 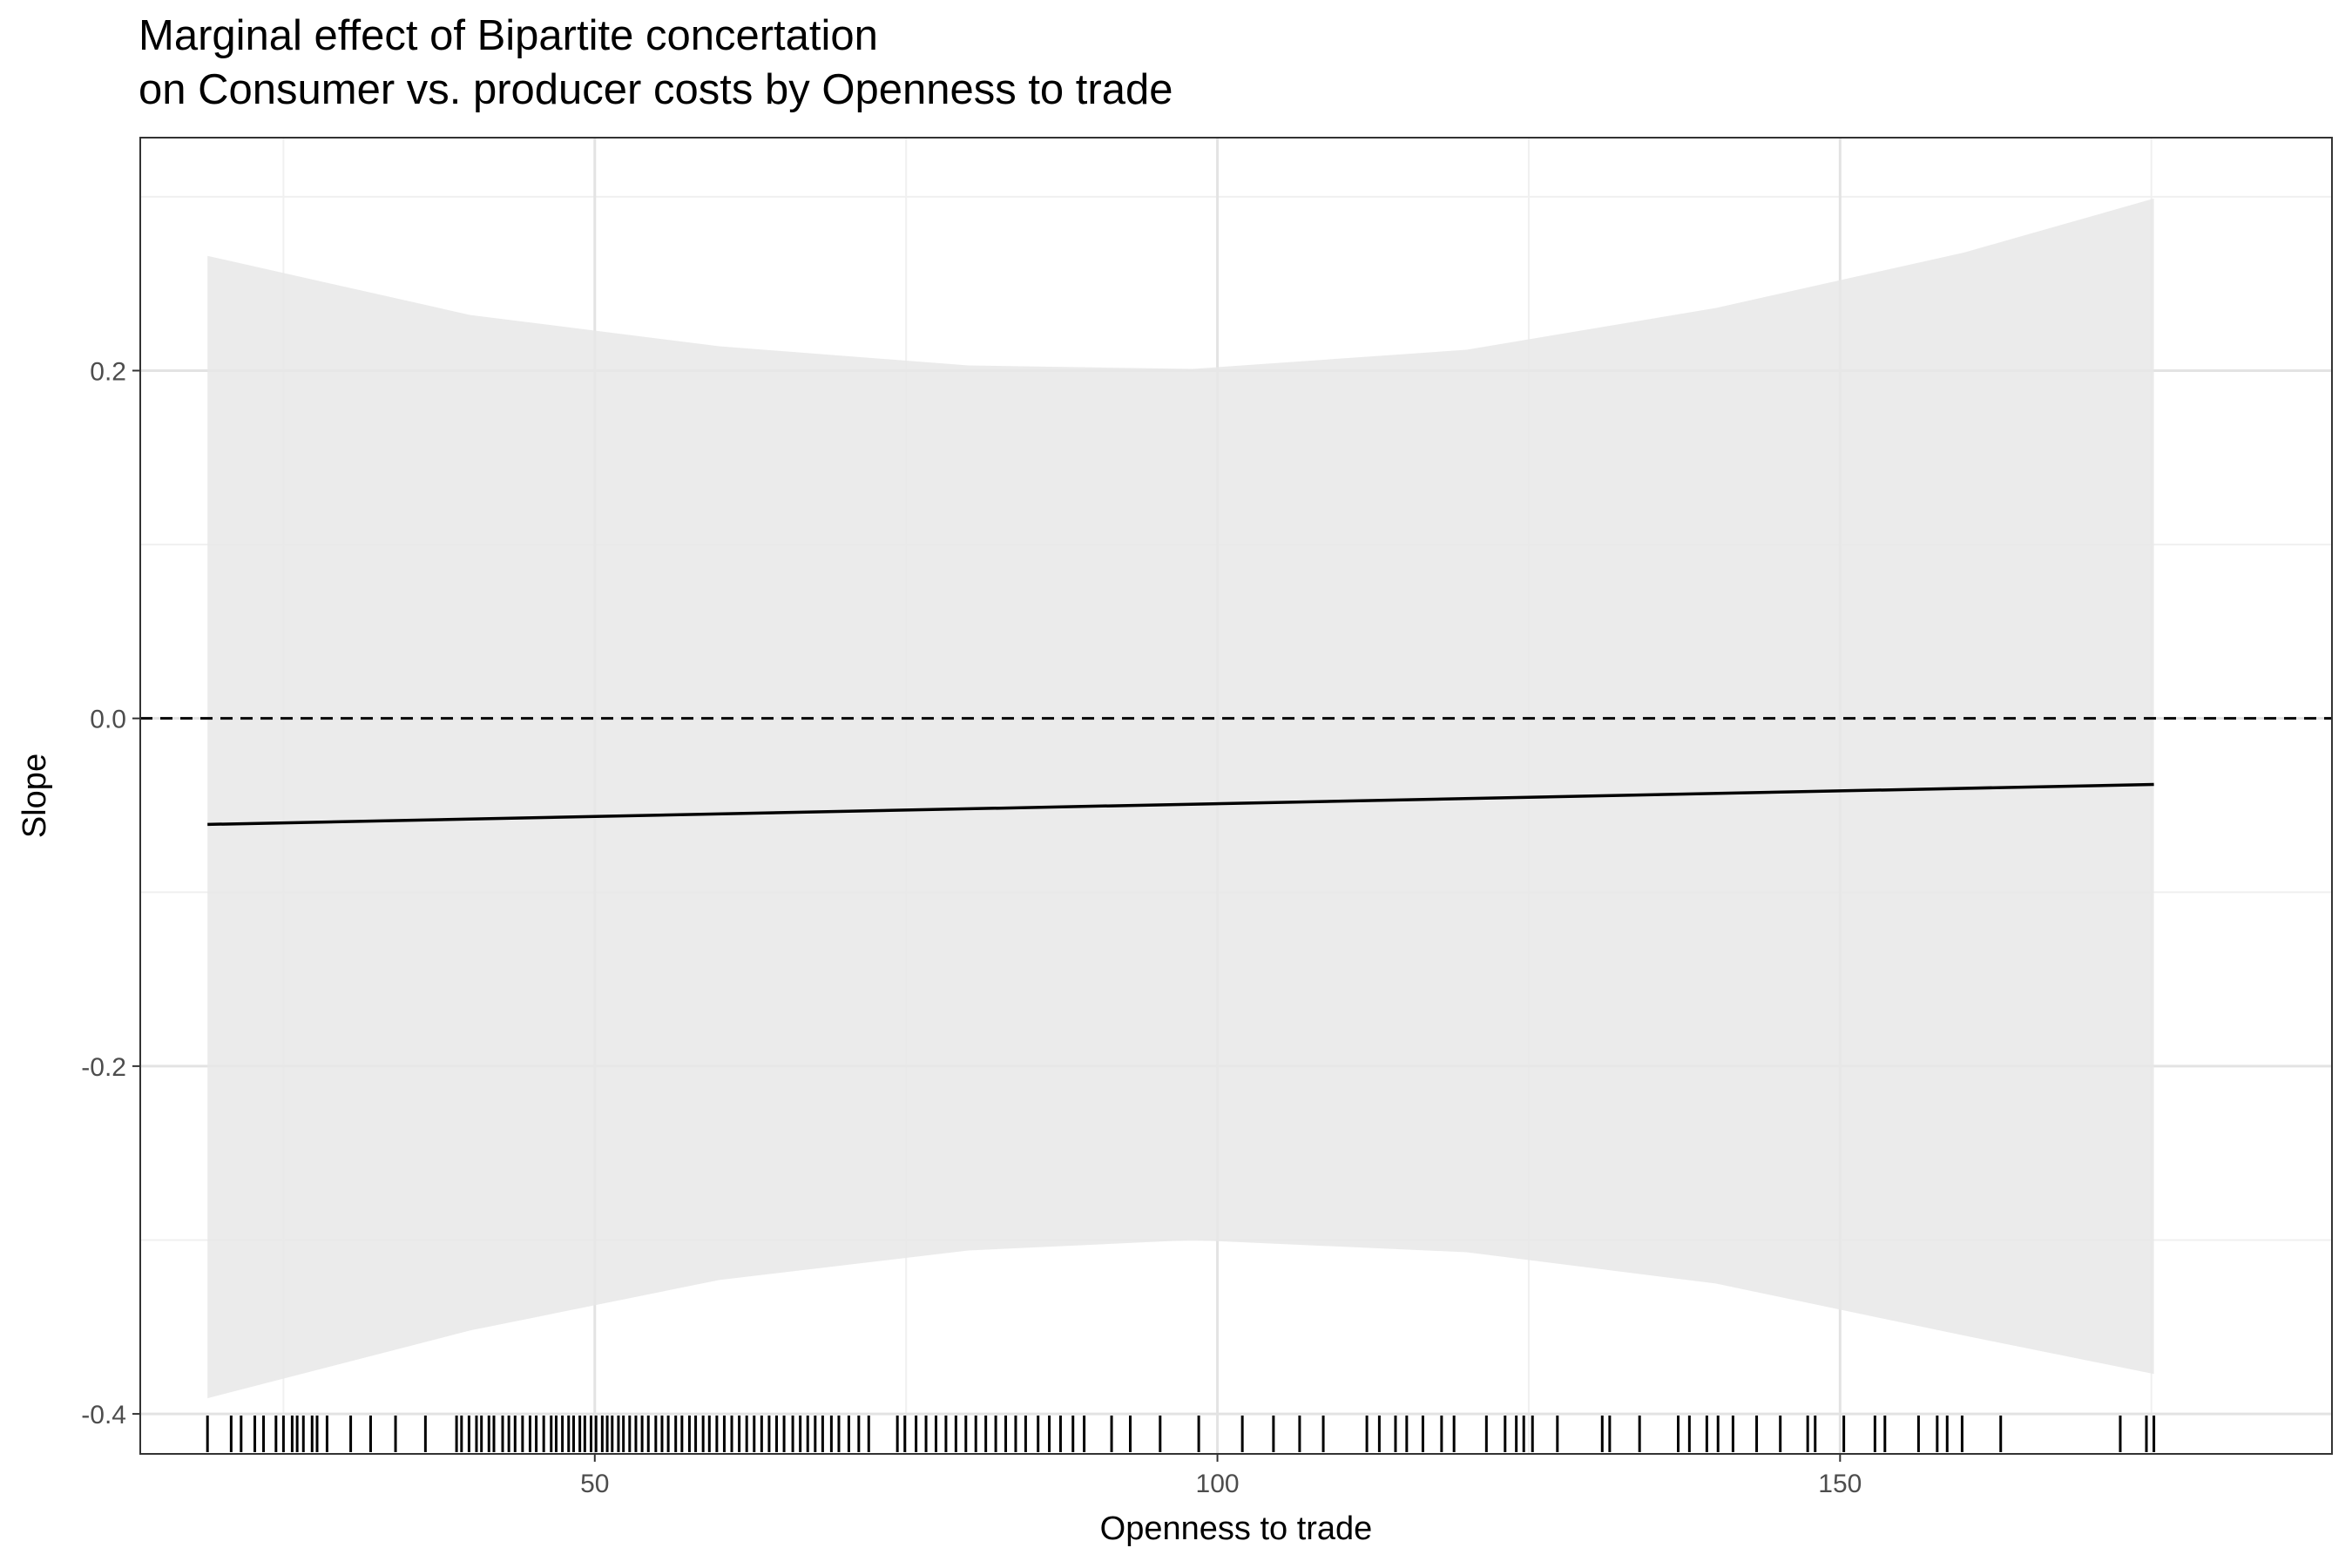 I want to click on y-tick-label: -0.2, so click(x=103, y=1067).